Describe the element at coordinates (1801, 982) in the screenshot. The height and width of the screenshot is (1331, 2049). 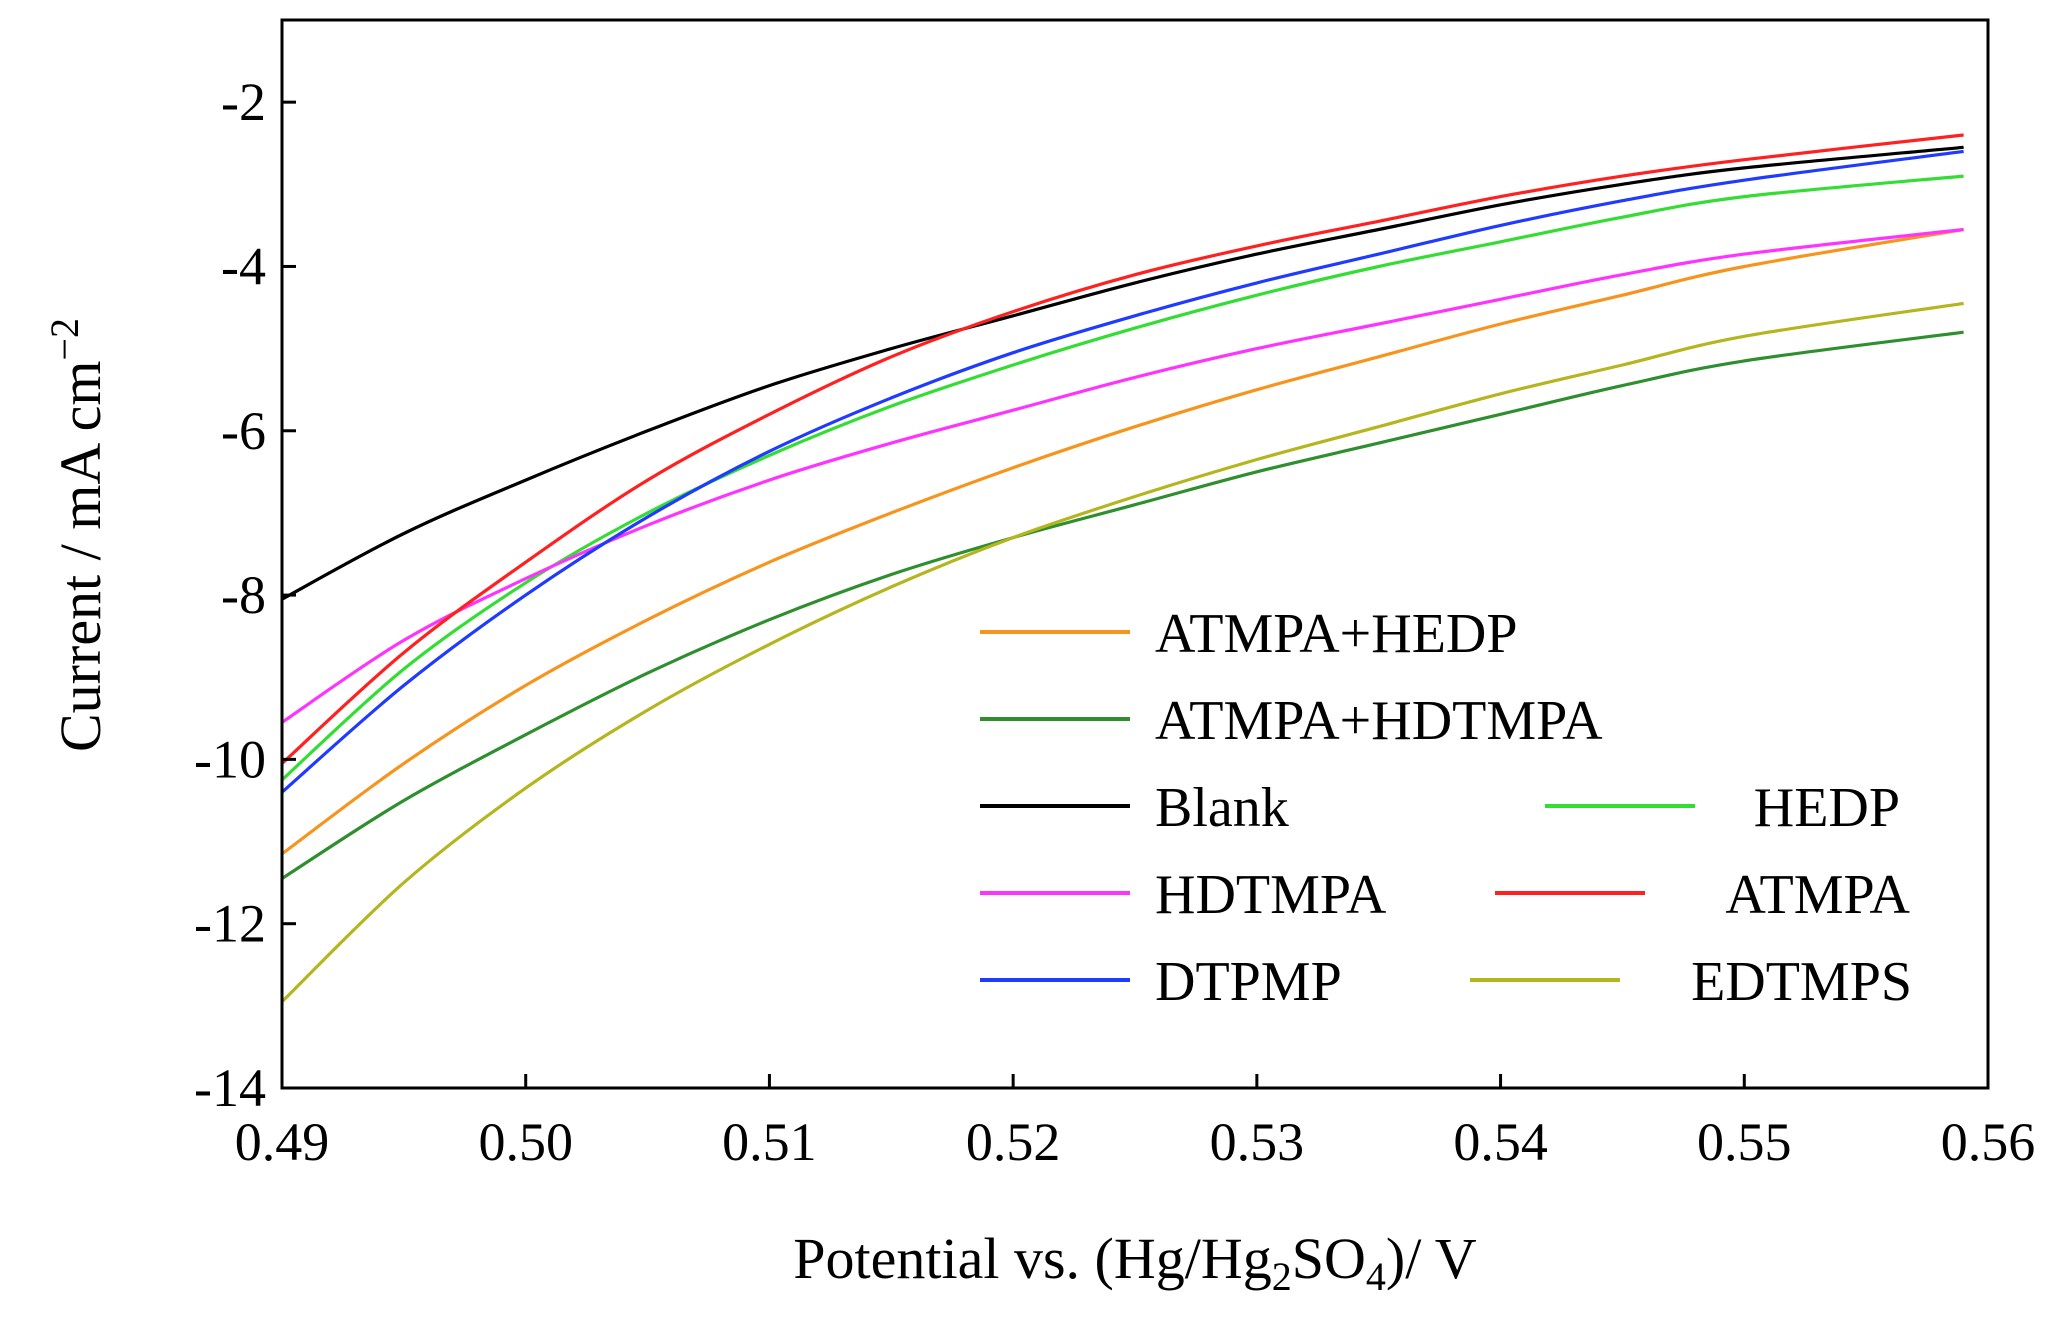
I see `legend-label-edtmps: EDTMPS` at that location.